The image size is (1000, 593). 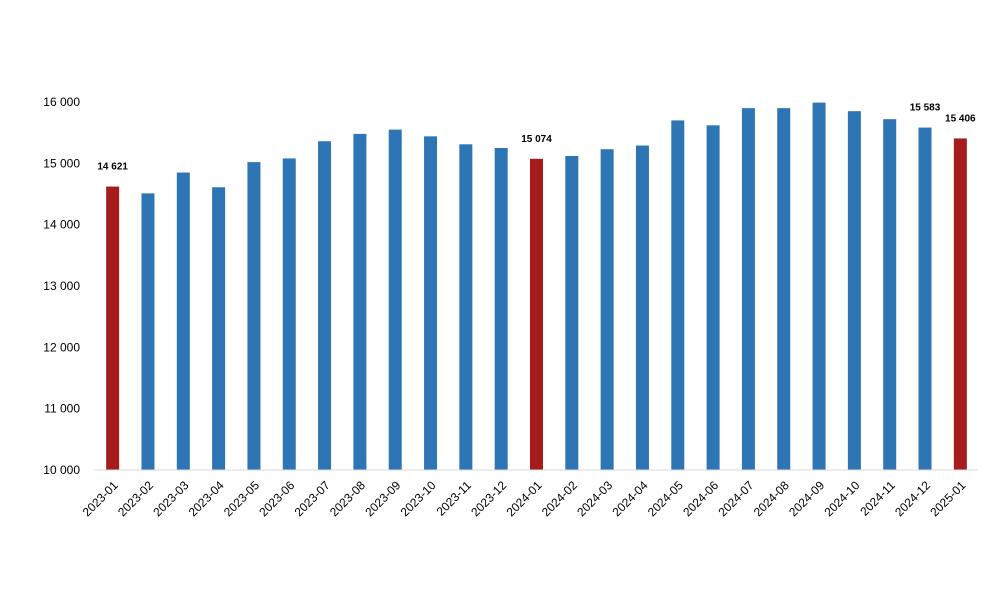 I want to click on x-tick-label: 2023-09, so click(x=382, y=498).